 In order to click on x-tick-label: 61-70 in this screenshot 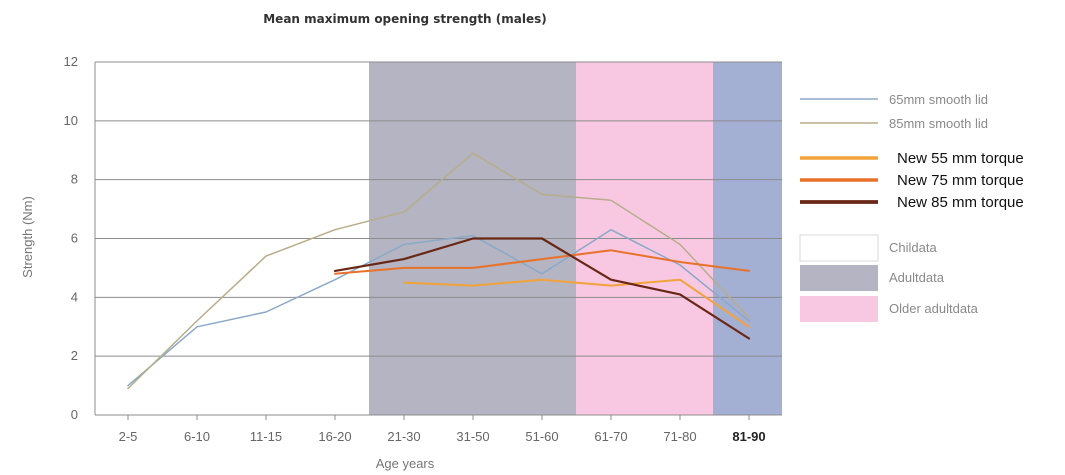, I will do `click(610, 436)`.